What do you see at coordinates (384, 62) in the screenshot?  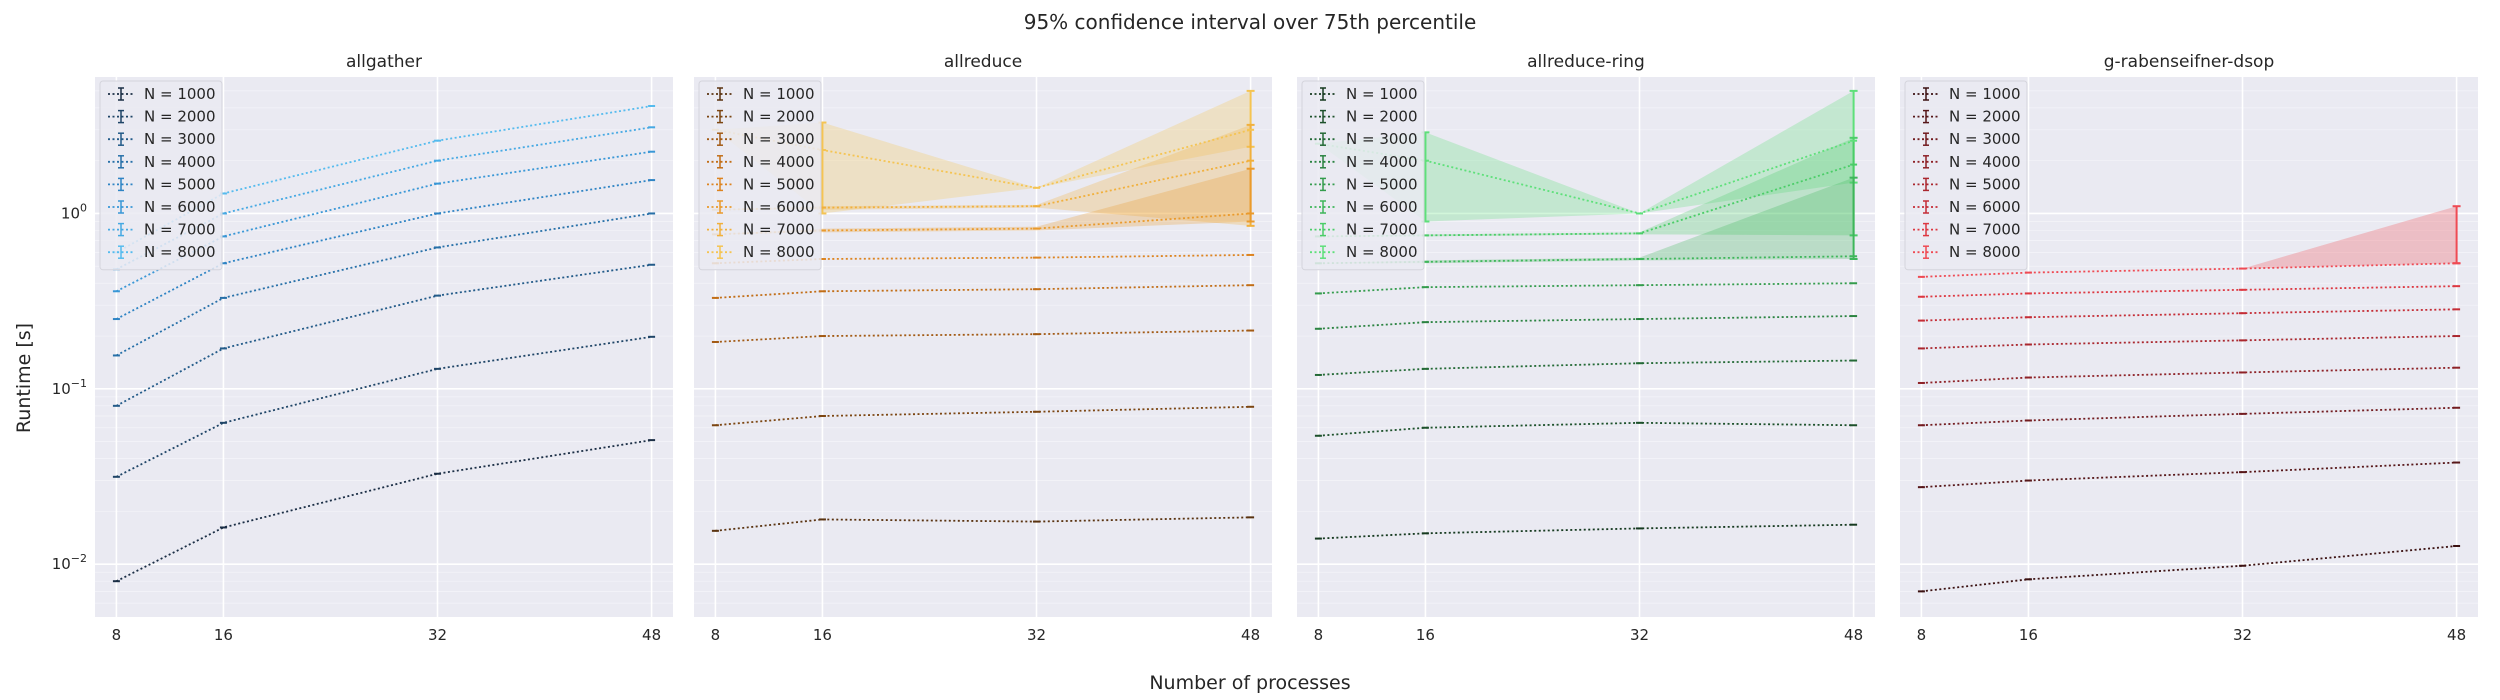 I see `panel-title: allgather` at bounding box center [384, 62].